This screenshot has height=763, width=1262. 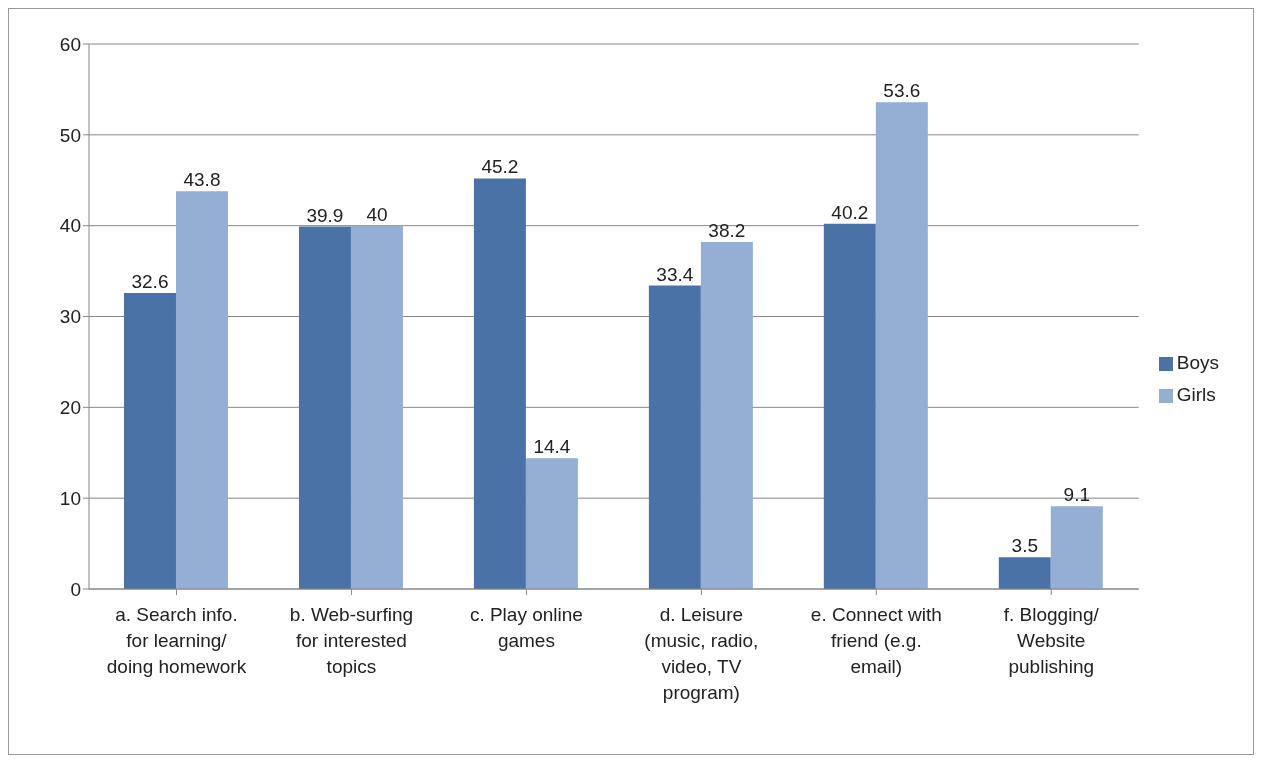 I want to click on data-label: 39.9, so click(x=325, y=215).